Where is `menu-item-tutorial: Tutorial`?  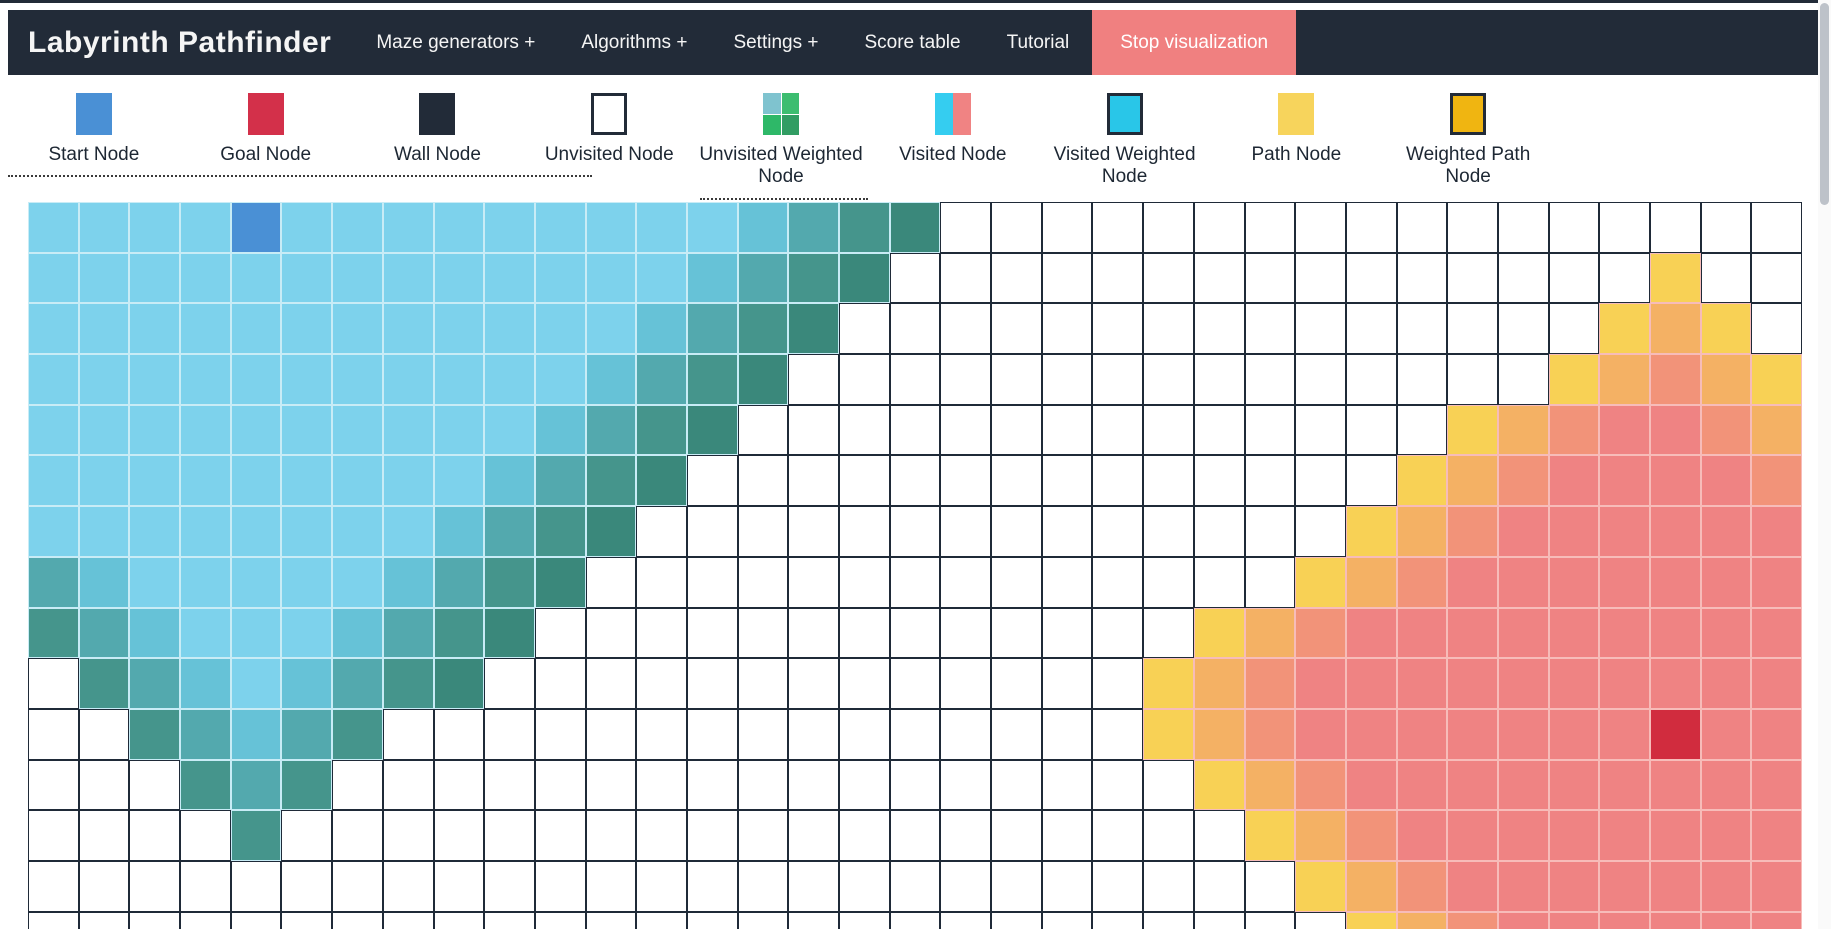
menu-item-tutorial: Tutorial is located at coordinates (1038, 42).